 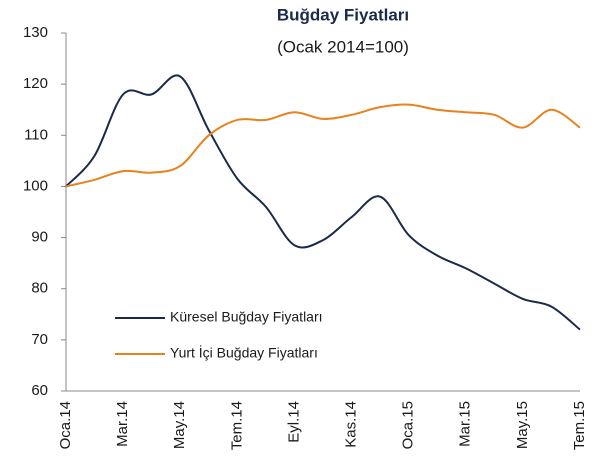 I want to click on x-tick-label: Tem.14, so click(x=236, y=425).